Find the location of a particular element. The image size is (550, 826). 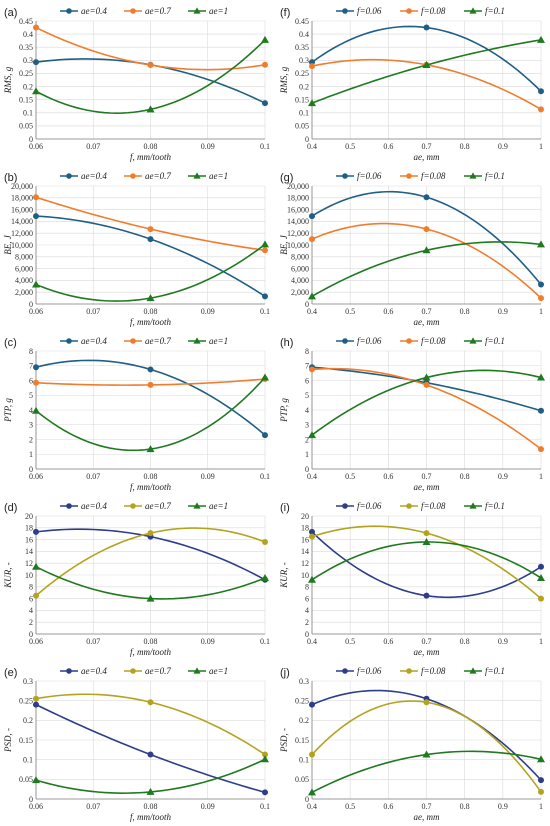

panel-letter: (f) is located at coordinates (285, 13).